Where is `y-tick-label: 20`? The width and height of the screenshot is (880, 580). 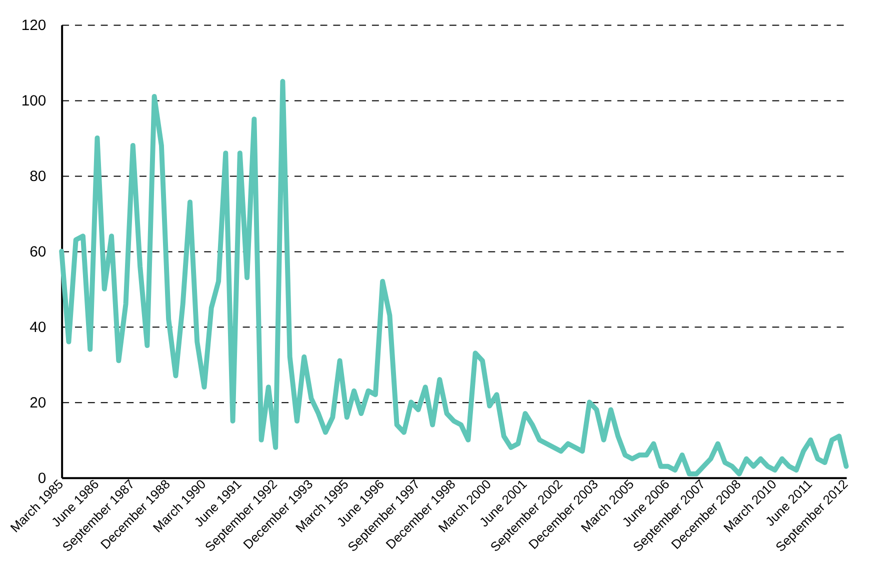 y-tick-label: 20 is located at coordinates (38, 404).